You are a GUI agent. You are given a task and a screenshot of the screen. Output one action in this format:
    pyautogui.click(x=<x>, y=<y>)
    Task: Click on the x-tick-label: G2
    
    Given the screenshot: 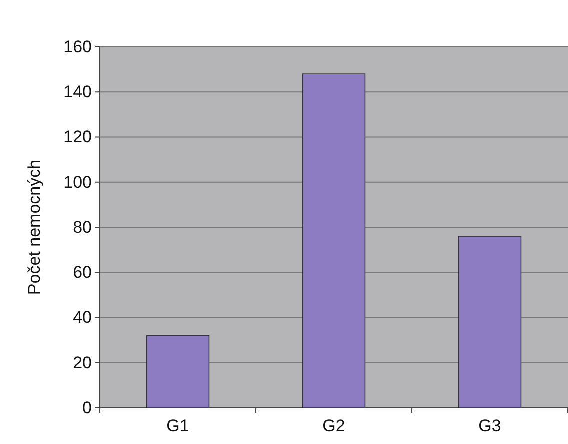 What is the action you would take?
    pyautogui.click(x=334, y=426)
    